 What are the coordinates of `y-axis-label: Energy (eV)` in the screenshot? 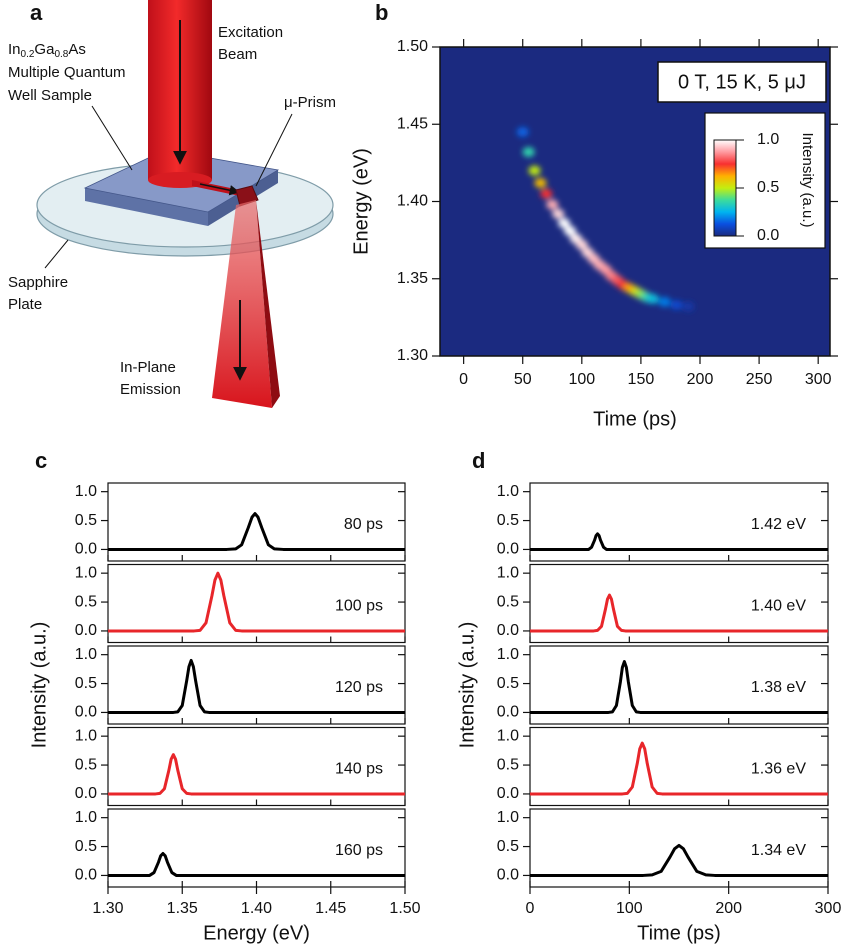 It's located at (361, 201).